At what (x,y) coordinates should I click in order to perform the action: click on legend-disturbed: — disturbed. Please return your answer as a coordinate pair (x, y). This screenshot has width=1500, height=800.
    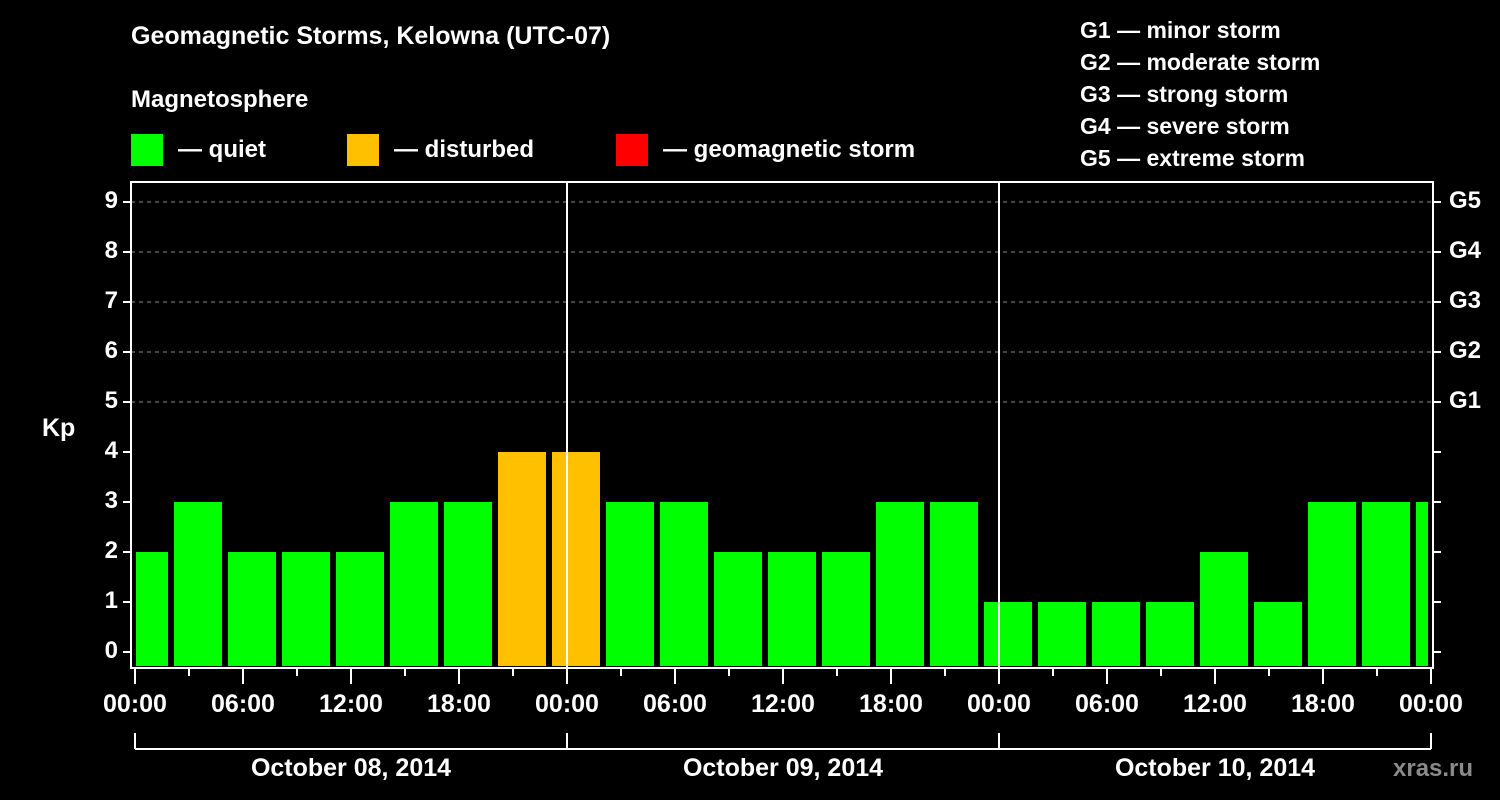
    Looking at the image, I should click on (440, 150).